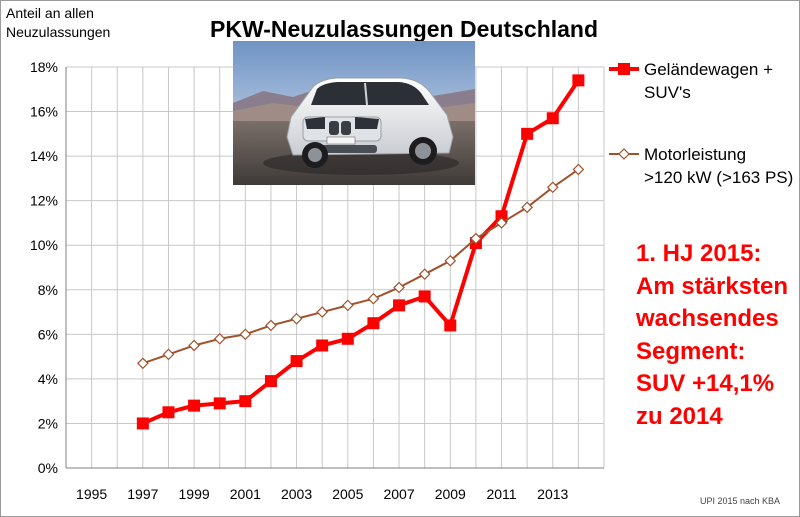 The width and height of the screenshot is (800, 517). I want to click on y-tick-labels: 0% 2% 4% 6% 8% 10% 12% 14% 16% 18%, so click(44, 267).